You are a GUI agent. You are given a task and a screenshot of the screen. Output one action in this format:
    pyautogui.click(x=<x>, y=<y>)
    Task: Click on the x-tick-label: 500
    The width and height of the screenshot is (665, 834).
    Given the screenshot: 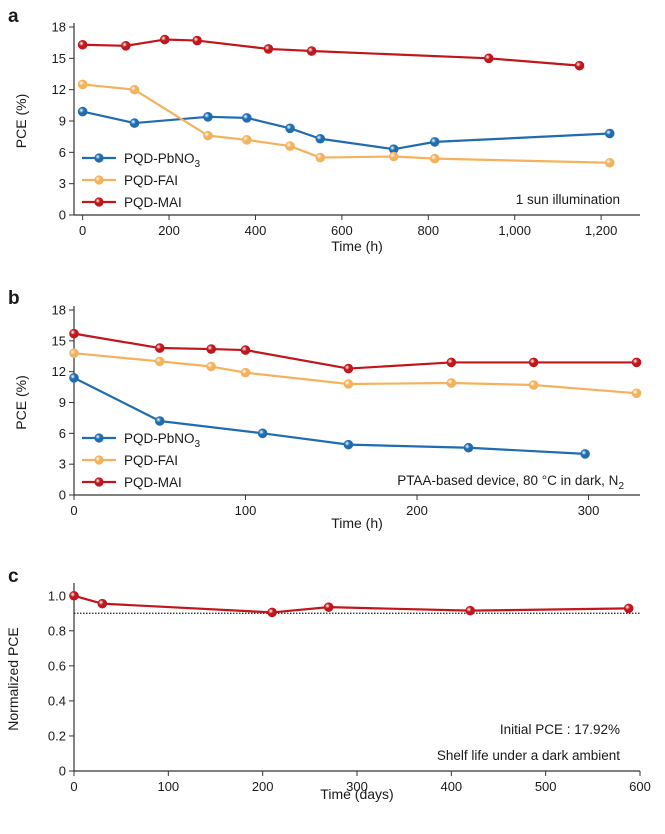 What is the action you would take?
    pyautogui.click(x=546, y=786)
    